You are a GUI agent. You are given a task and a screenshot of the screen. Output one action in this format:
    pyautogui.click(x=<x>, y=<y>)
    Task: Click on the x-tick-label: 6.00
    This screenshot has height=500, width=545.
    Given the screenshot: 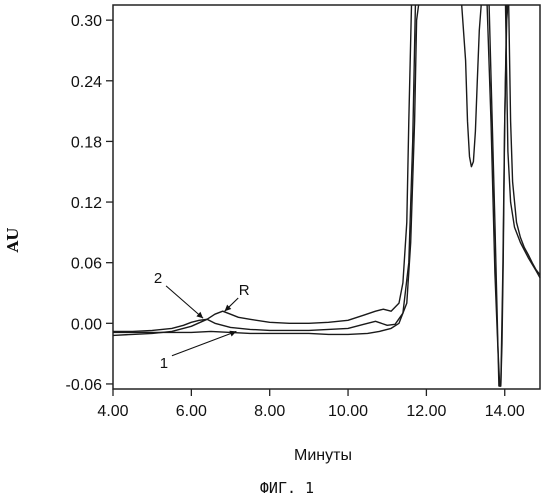 What is the action you would take?
    pyautogui.click(x=191, y=411)
    